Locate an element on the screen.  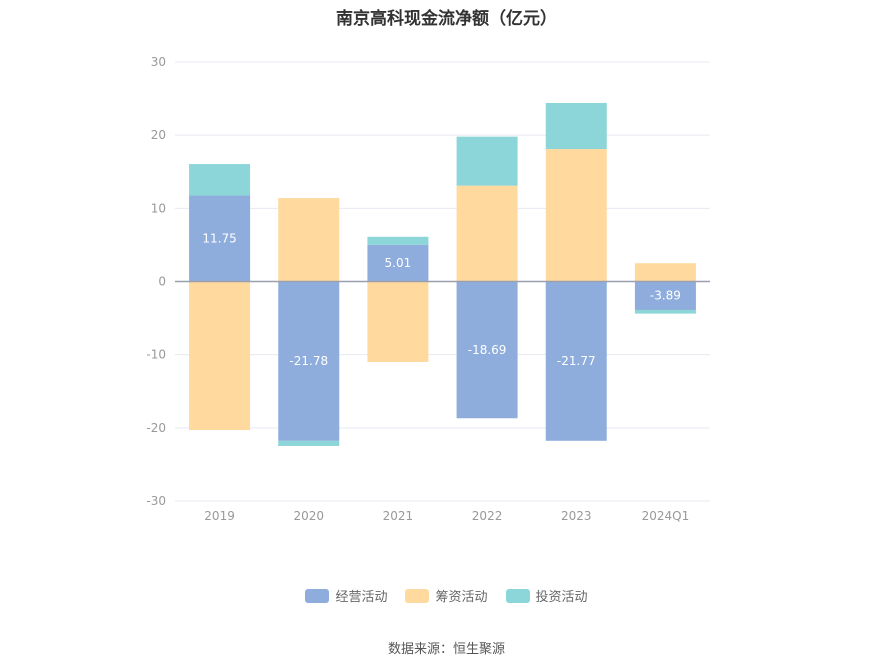
x-tick-label: 2020 is located at coordinates (308, 516).